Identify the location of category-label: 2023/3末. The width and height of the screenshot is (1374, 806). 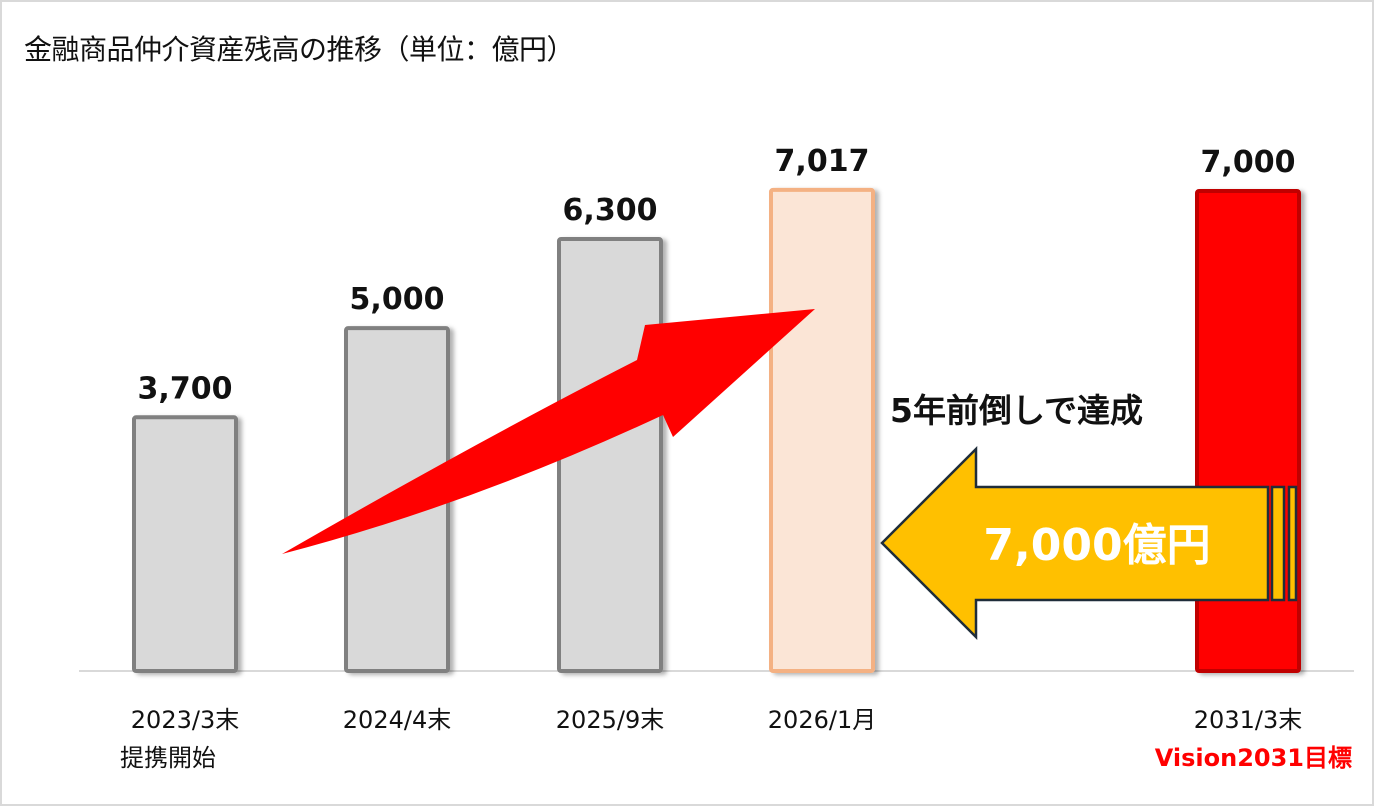
(185, 720).